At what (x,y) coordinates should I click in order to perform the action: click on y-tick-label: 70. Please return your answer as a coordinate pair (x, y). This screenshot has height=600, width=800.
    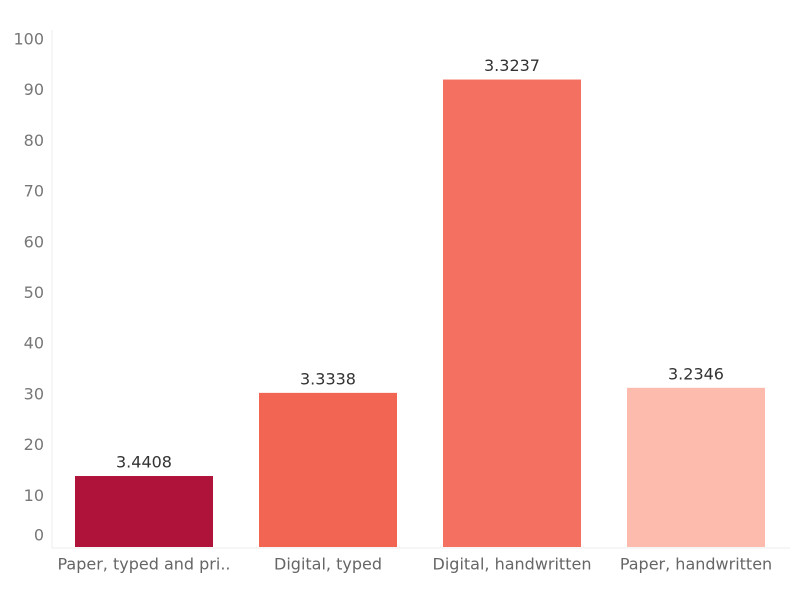
    Looking at the image, I should click on (34, 191).